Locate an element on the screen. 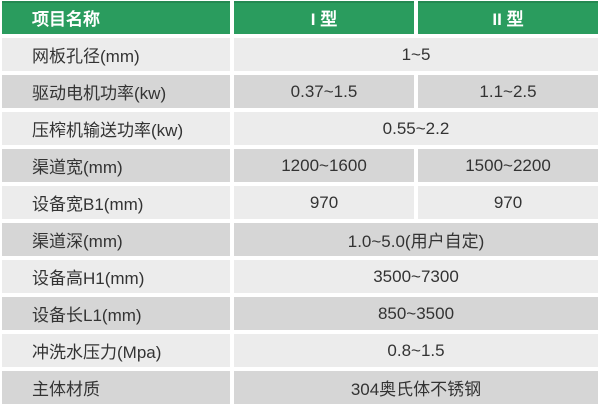  row-label: 压榨机输送功率(kw) is located at coordinates (116, 128).